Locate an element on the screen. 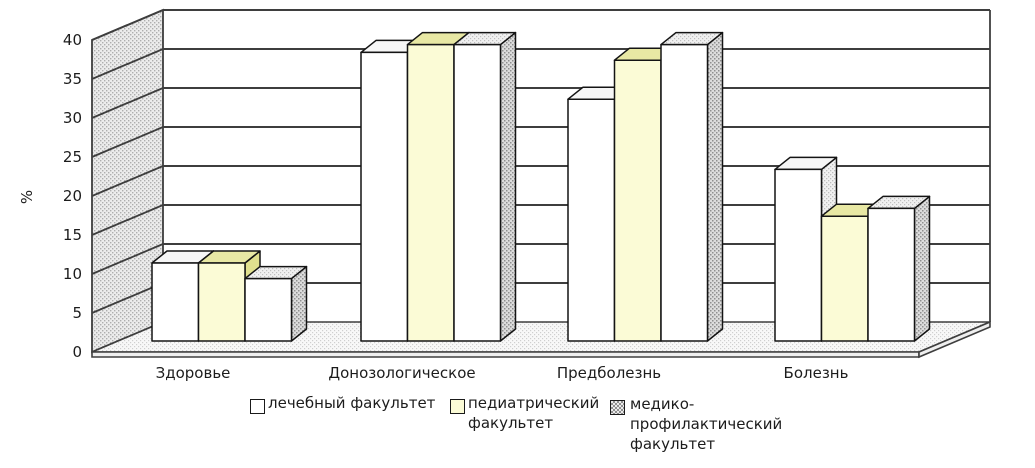  category-label: Здоровье is located at coordinates (193, 373).